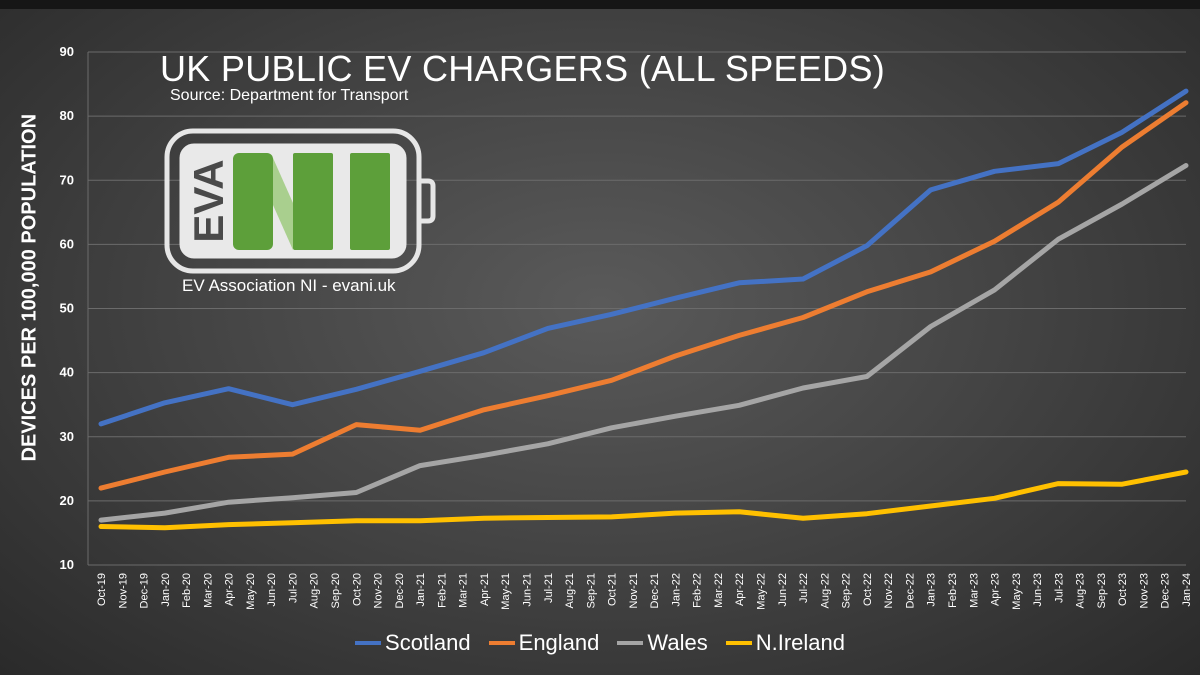 Image resolution: width=1200 pixels, height=675 pixels. I want to click on legend-item-england: England, so click(544, 643).